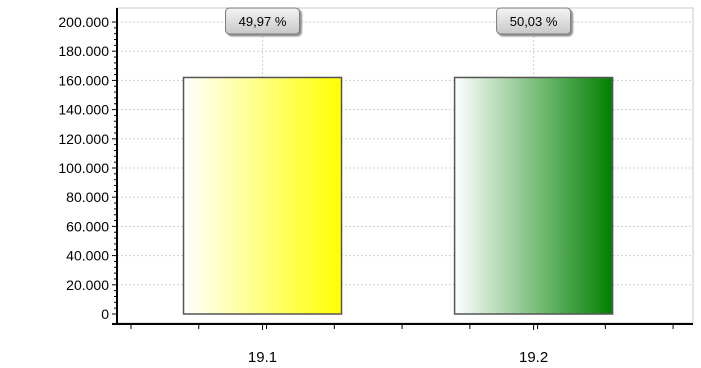 Image resolution: width=701 pixels, height=368 pixels. Describe the element at coordinates (83, 110) in the screenshot. I see `y-tick-label: 140.000` at that location.